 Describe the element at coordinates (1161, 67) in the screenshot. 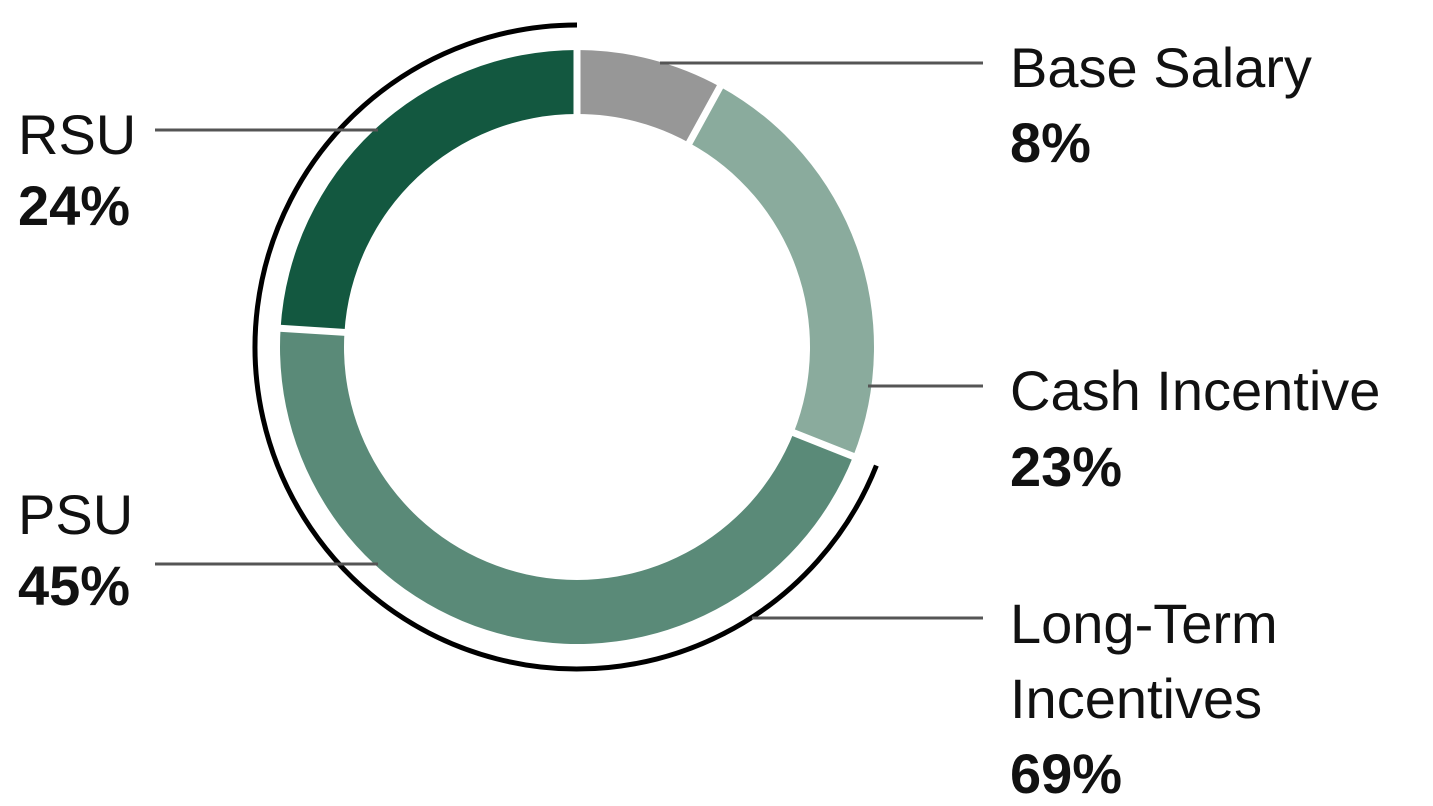

I see `label-base-salary: Base Salary` at that location.